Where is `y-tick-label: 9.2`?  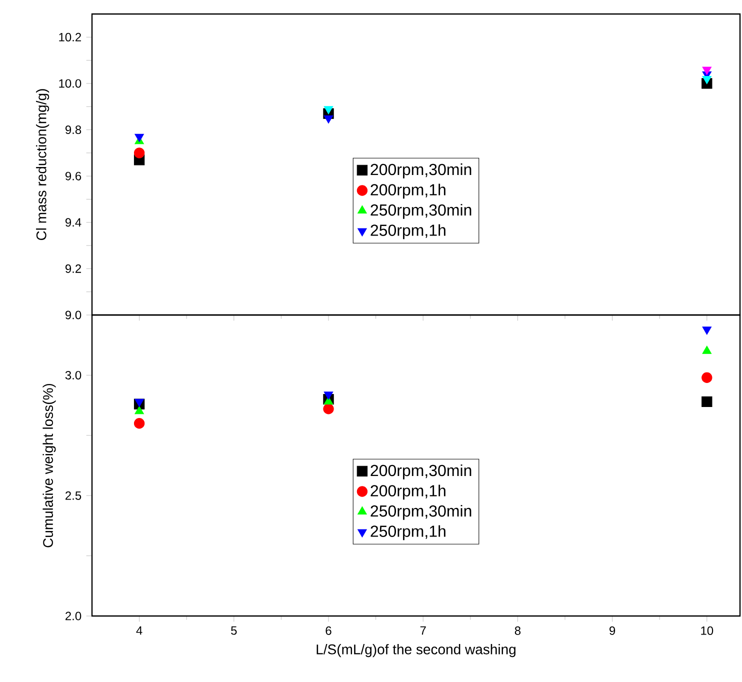 y-tick-label: 9.2 is located at coordinates (73, 268).